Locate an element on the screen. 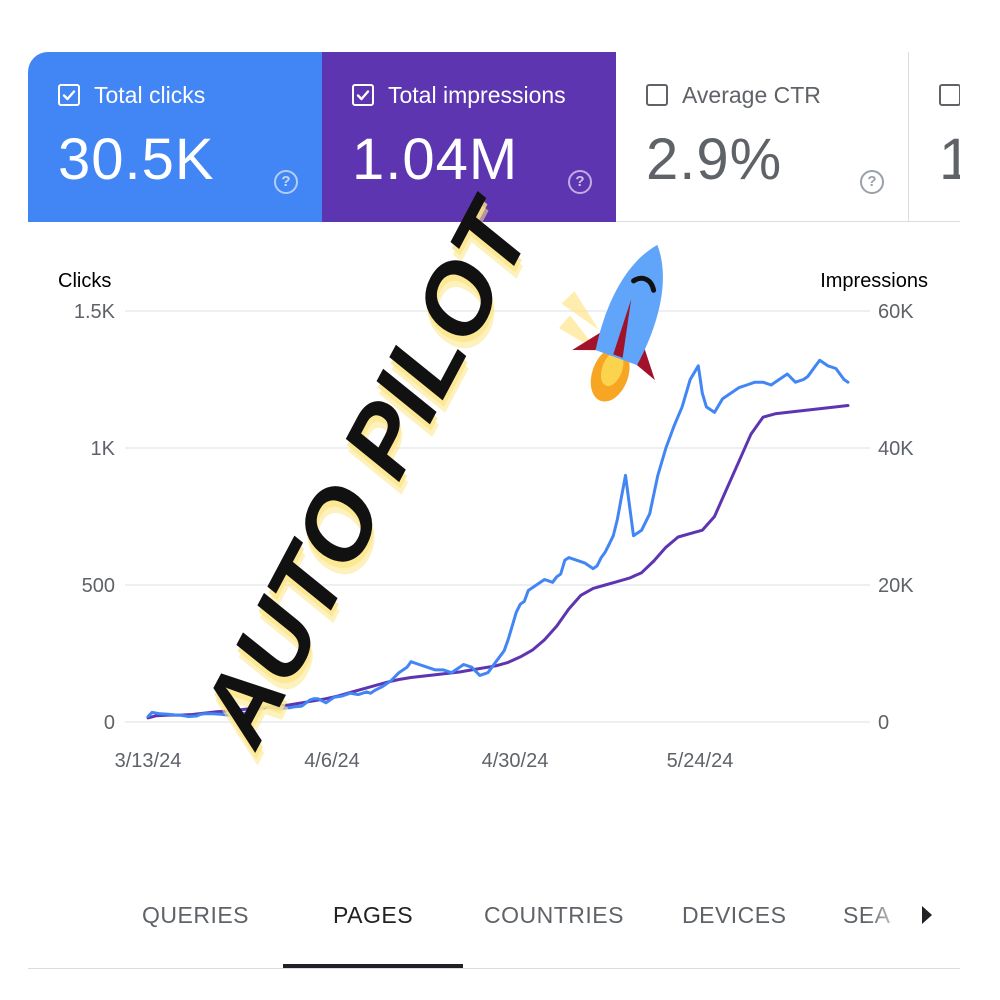 The height and width of the screenshot is (1000, 1000). left-axis-ticks: 0 500 1K 1.5K is located at coordinates (95, 517).